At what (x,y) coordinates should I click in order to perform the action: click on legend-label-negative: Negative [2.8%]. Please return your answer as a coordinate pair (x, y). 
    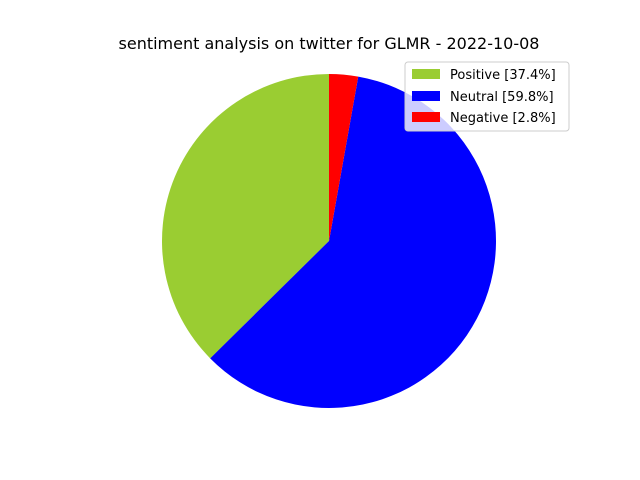
    Looking at the image, I should click on (503, 118).